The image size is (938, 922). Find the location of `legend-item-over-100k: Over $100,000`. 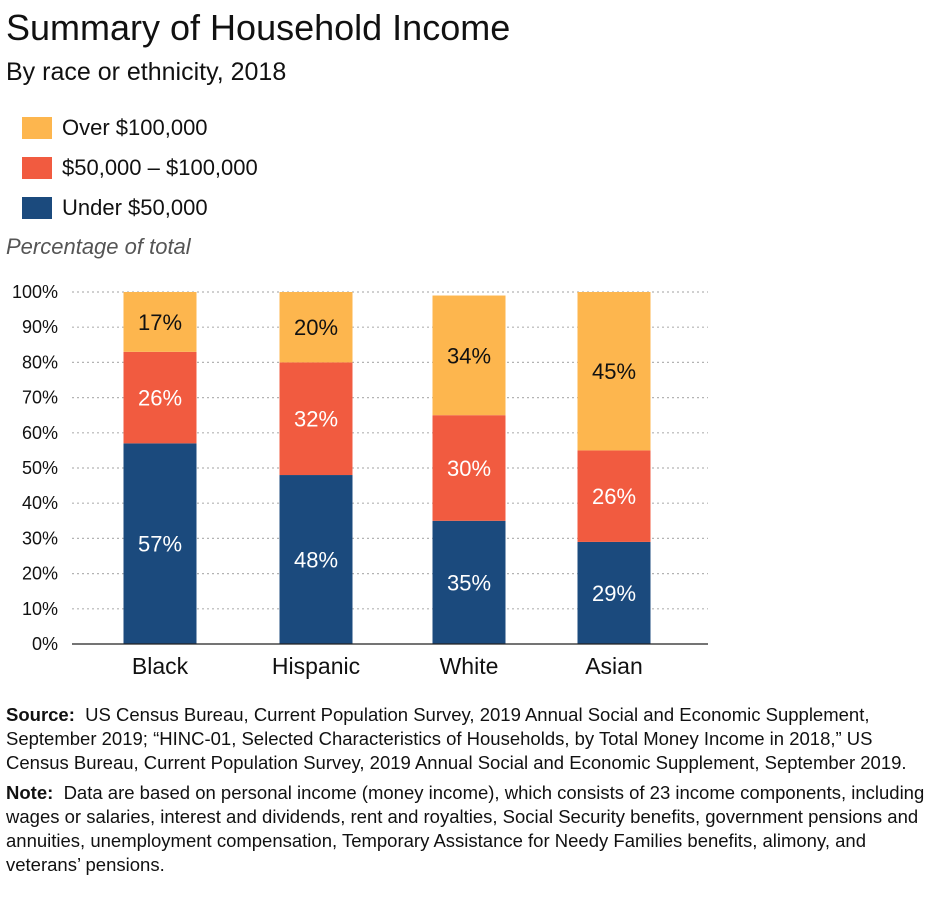

legend-item-over-100k: Over $100,000 is located at coordinates (140, 128).